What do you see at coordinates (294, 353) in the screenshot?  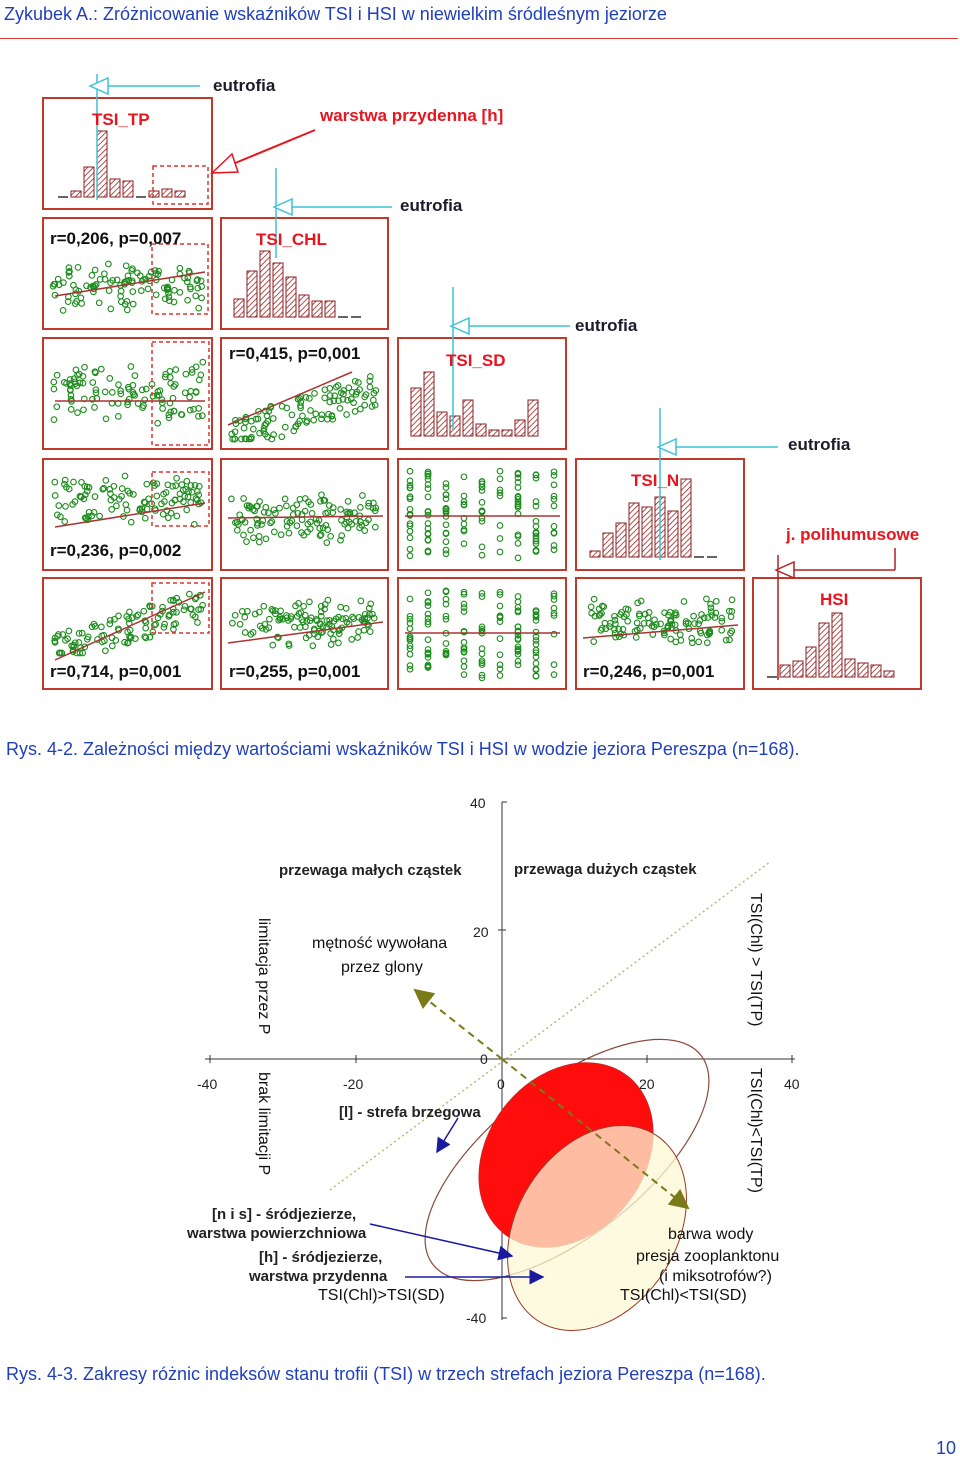 I see `correlation-label: r=0,415, p=0,001` at bounding box center [294, 353].